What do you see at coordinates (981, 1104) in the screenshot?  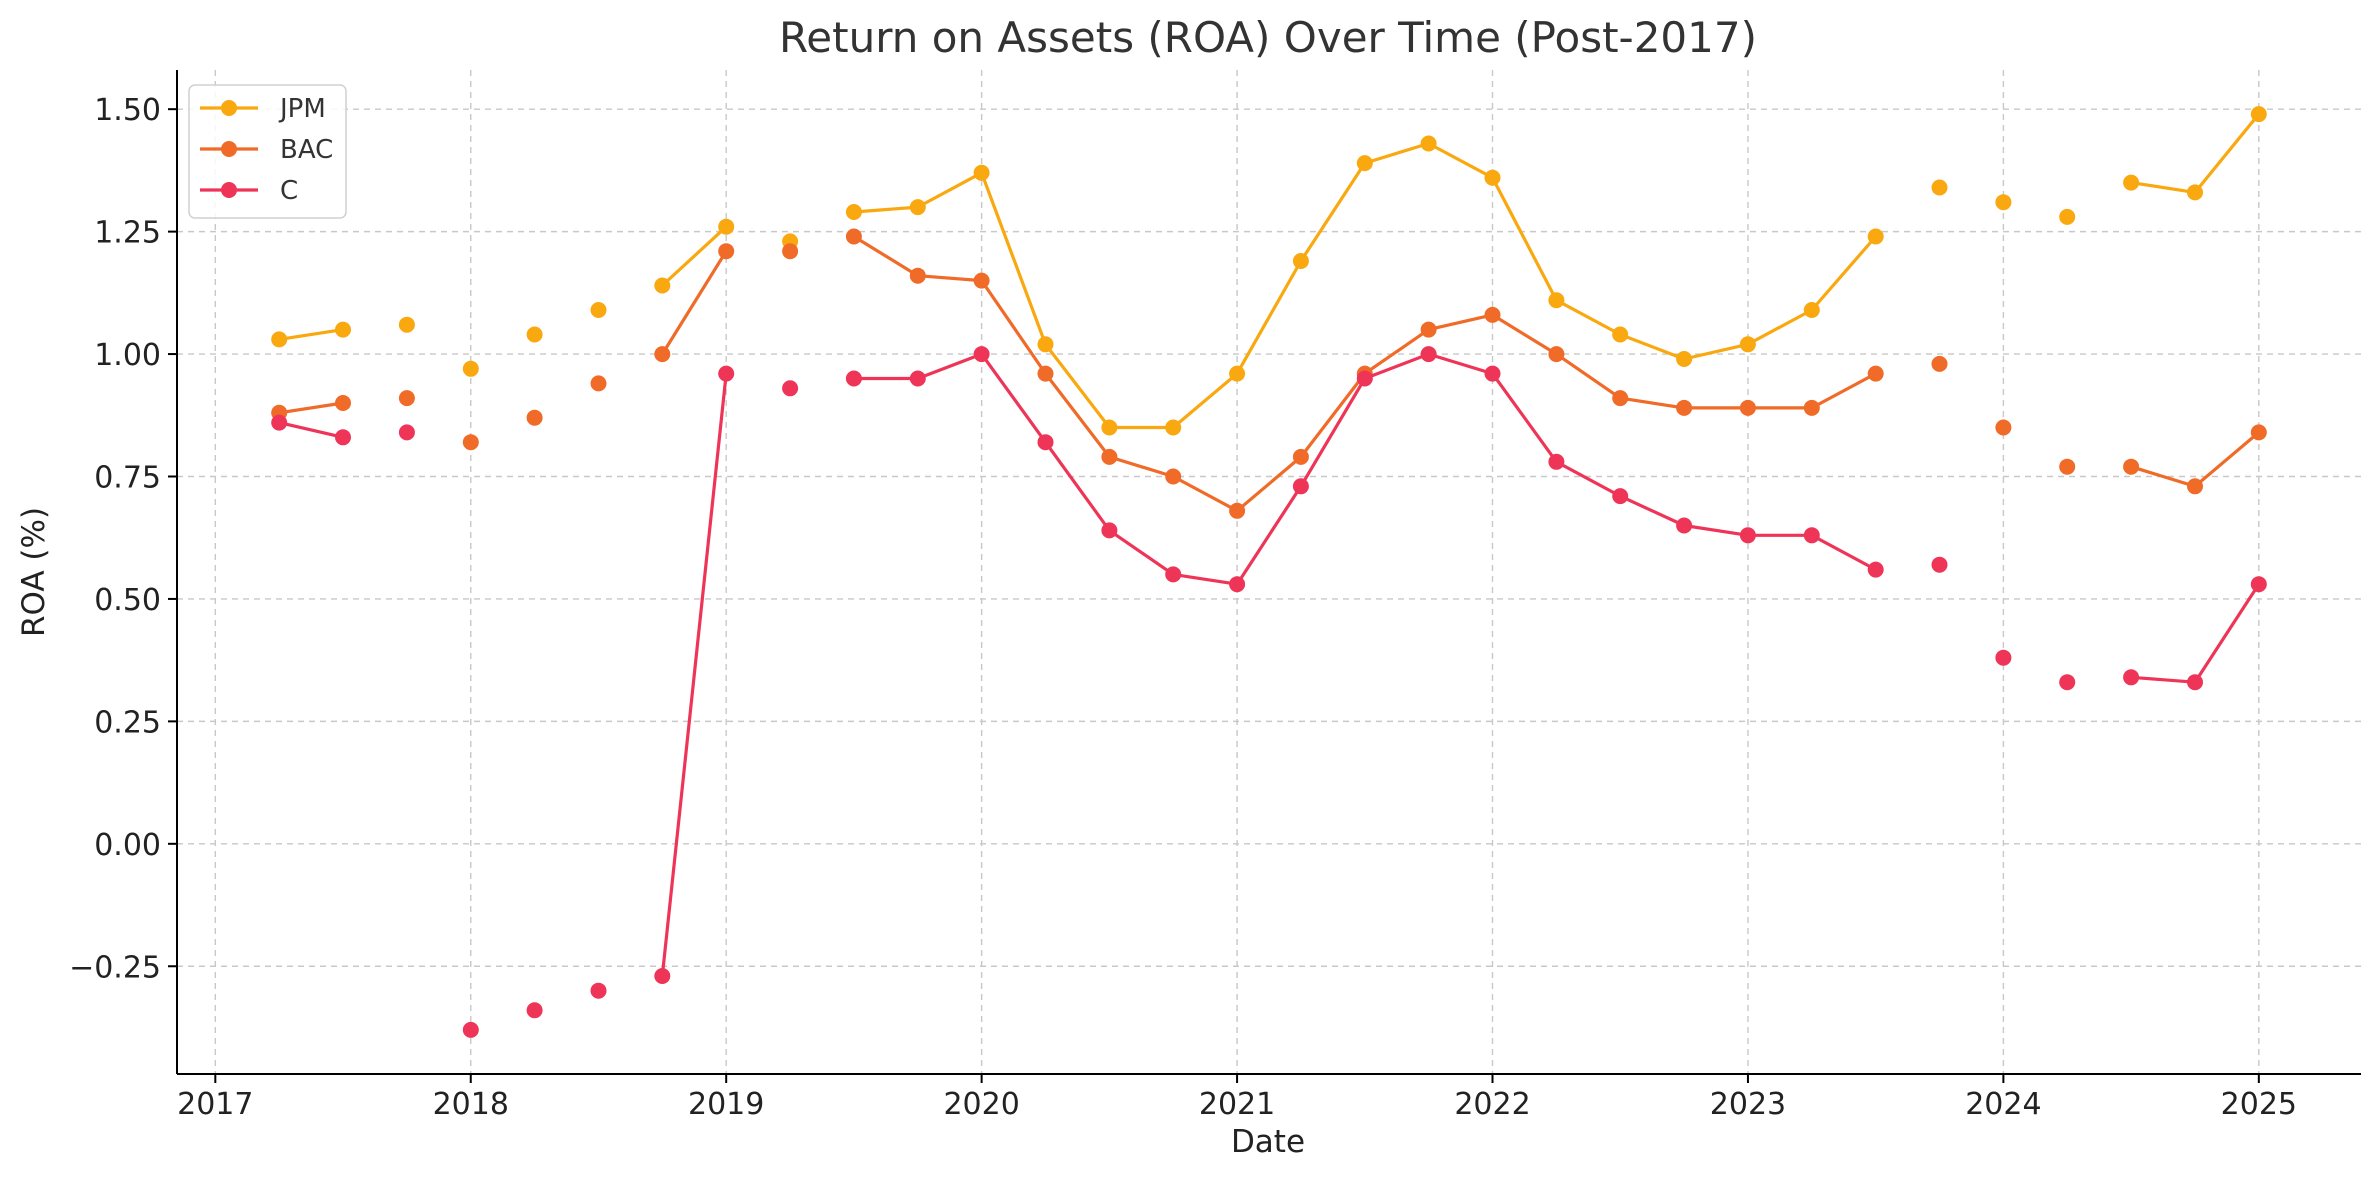 I see `x-tick-label: 2020` at bounding box center [981, 1104].